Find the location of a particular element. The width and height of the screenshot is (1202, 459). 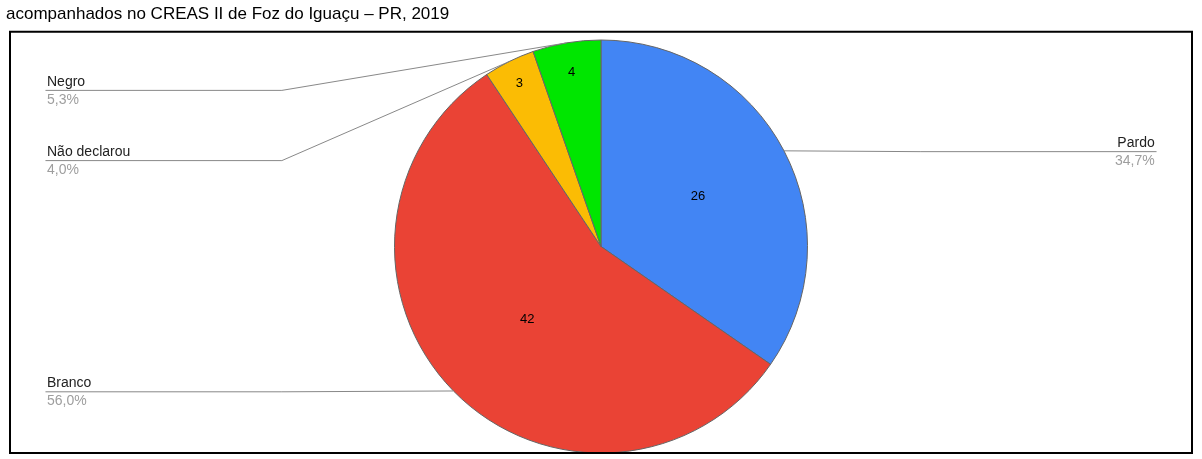

slice-label: Não declarou is located at coordinates (89, 151).